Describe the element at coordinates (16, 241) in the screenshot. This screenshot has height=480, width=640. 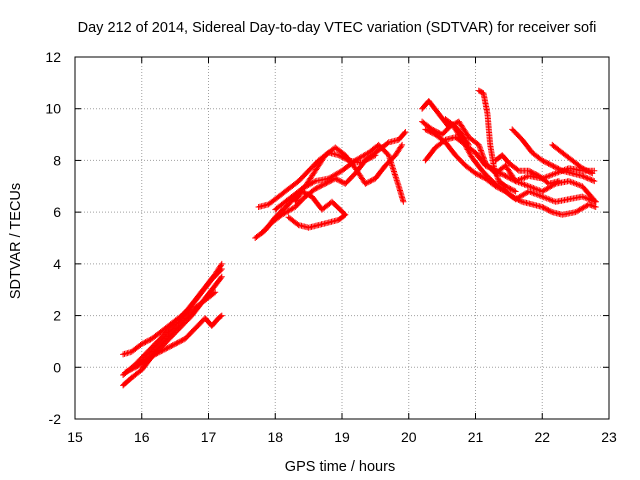
I see `y-axis-label: SDTVAR / TECUs` at that location.